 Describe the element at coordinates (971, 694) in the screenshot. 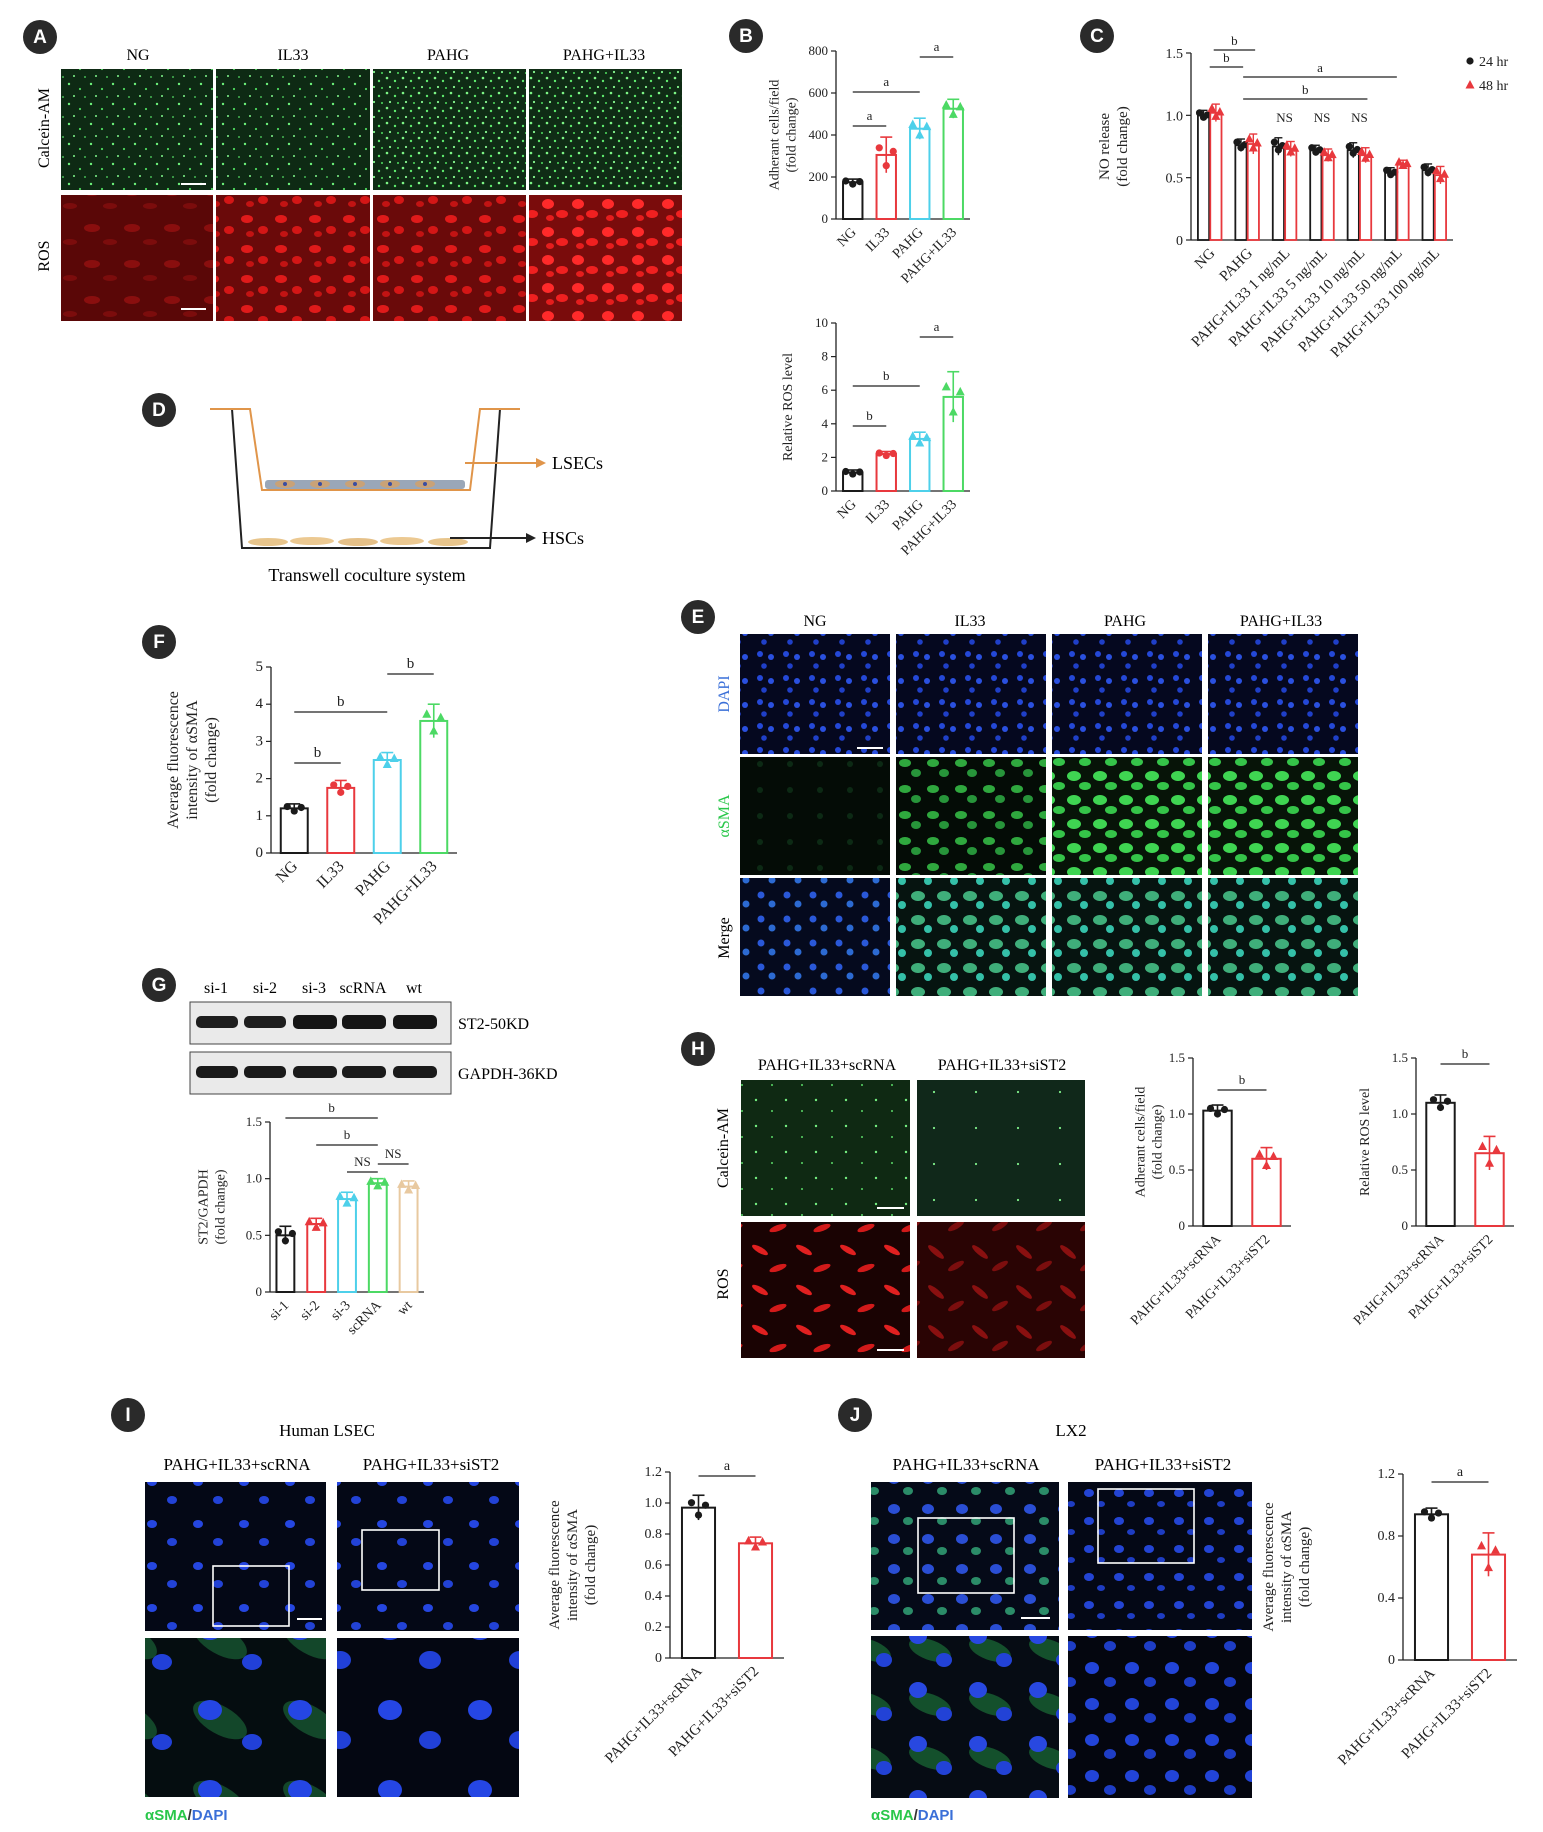

I see `micrograph-e-dapi-il33` at that location.